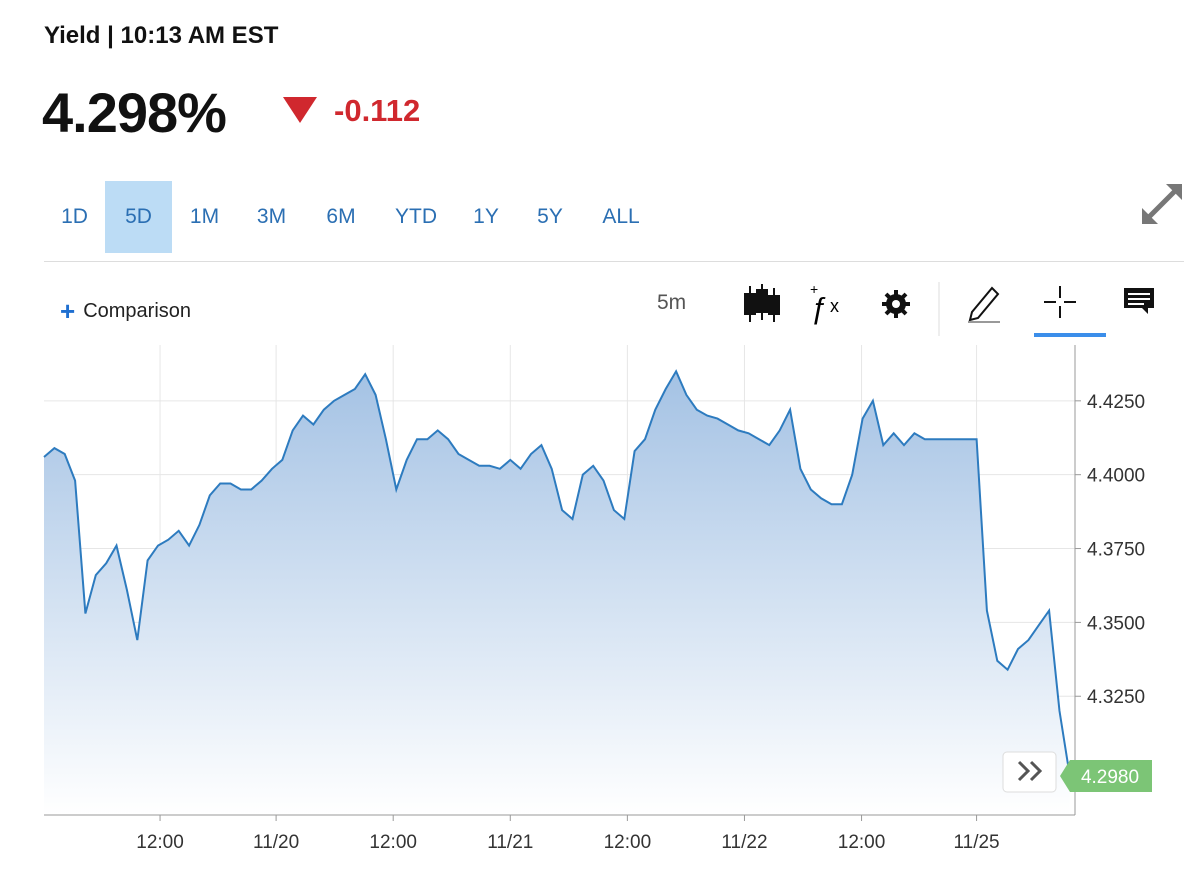  What do you see at coordinates (1116, 697) in the screenshot?
I see `y-tick-label: 4.3250` at bounding box center [1116, 697].